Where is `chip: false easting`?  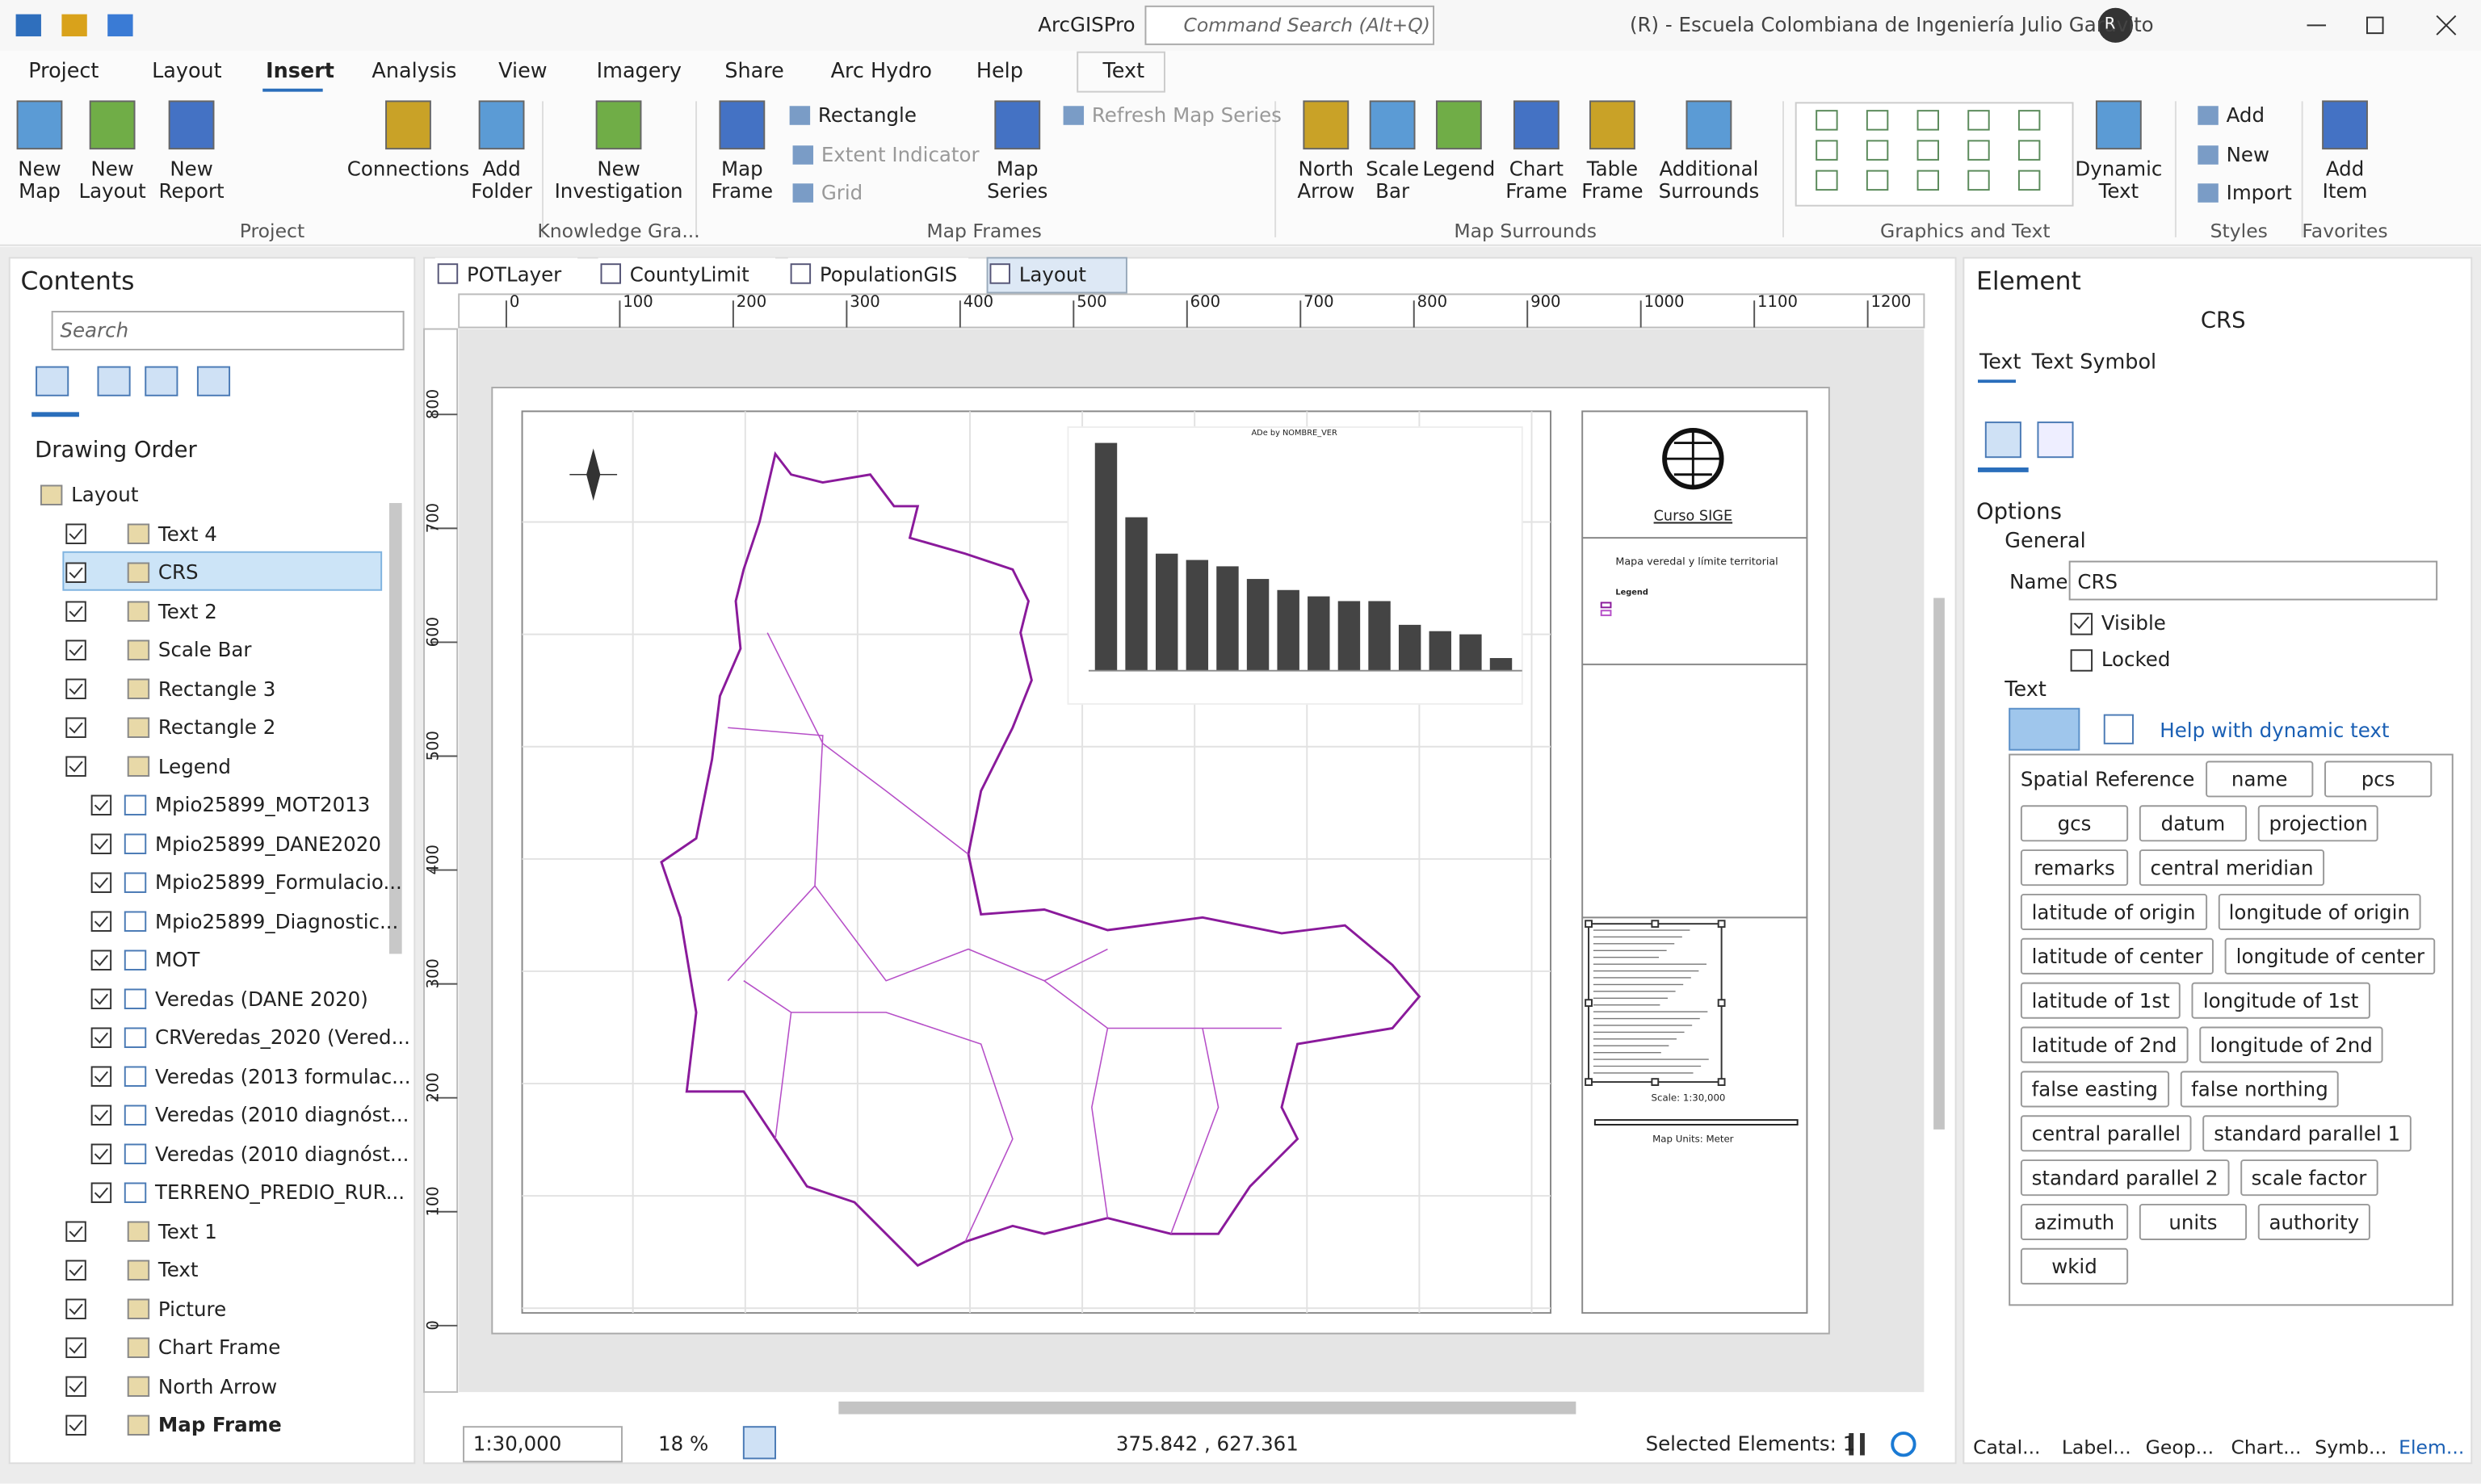
chip: false easting is located at coordinates (2094, 1089).